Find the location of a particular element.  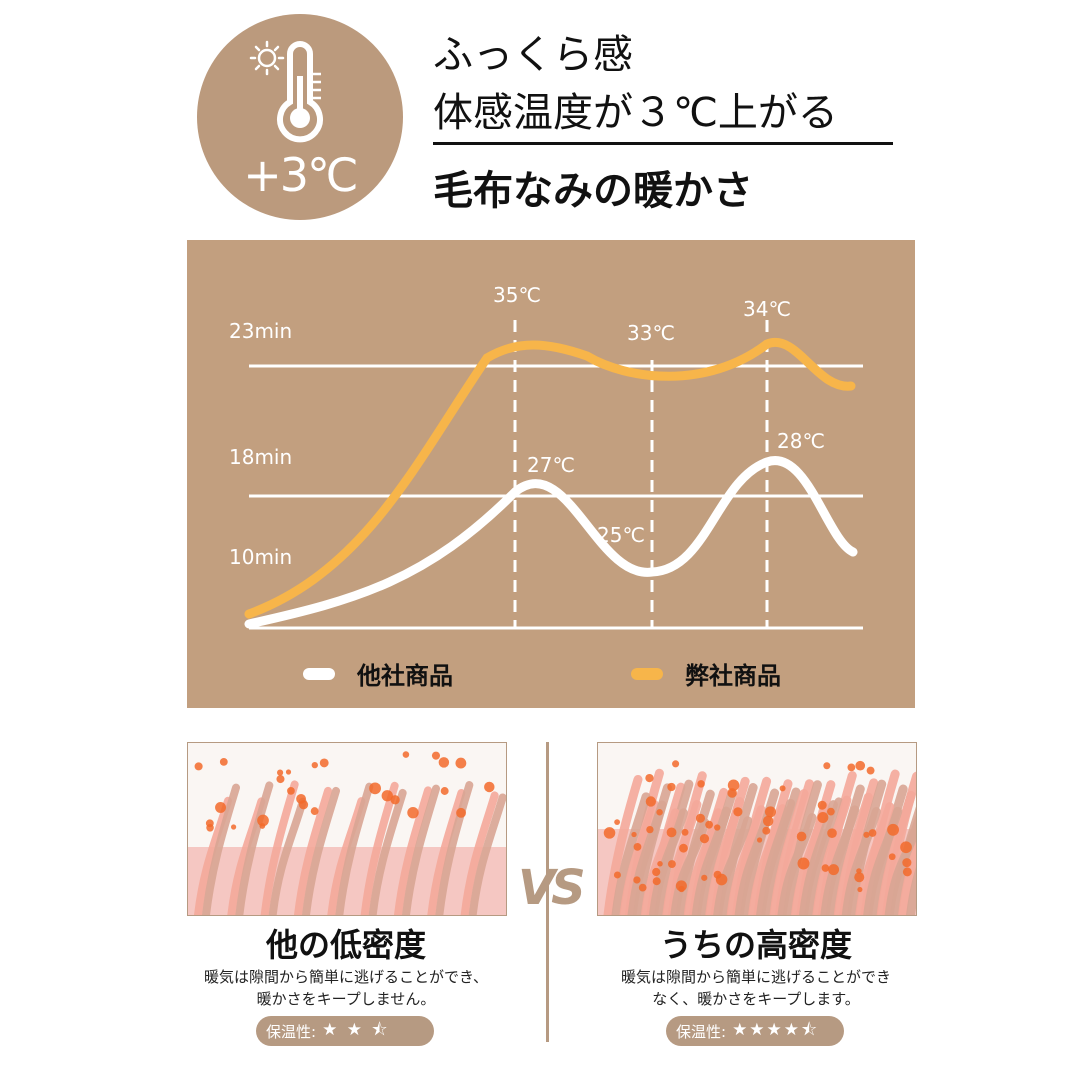

temperature-badge: +3℃ is located at coordinates (300, 117).